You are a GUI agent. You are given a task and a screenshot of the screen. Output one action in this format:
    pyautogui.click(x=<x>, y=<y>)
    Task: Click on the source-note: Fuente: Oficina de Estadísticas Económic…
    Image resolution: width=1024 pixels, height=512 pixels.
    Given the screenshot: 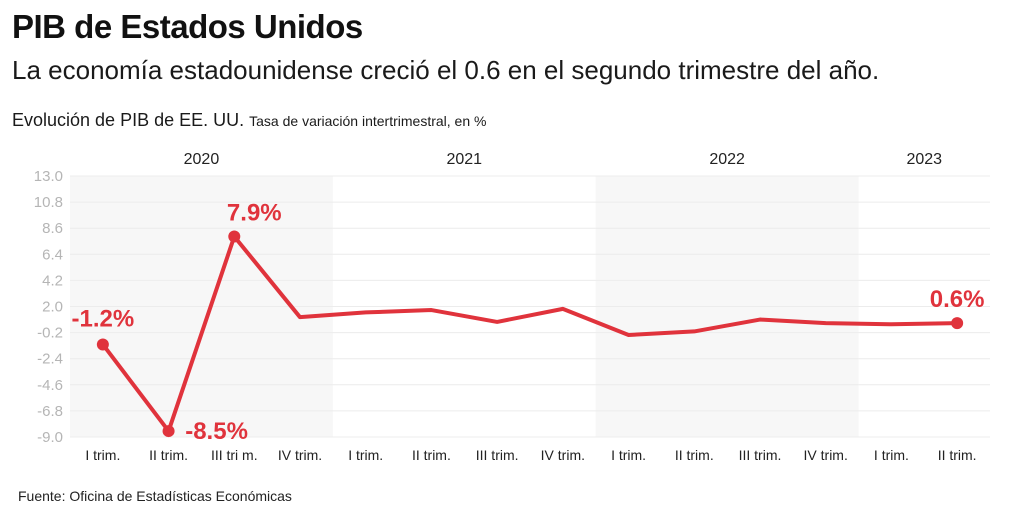 What is the action you would take?
    pyautogui.click(x=155, y=496)
    